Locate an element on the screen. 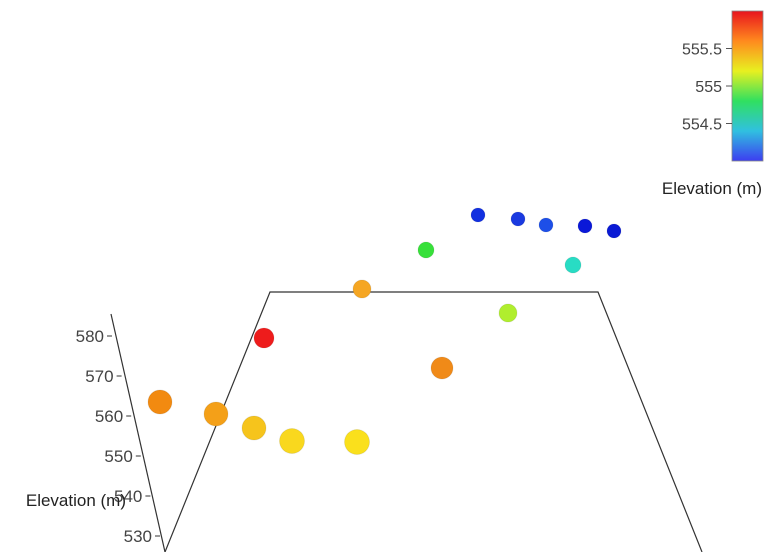 This screenshot has width=764, height=552. z-axis-line is located at coordinates (138, 432).